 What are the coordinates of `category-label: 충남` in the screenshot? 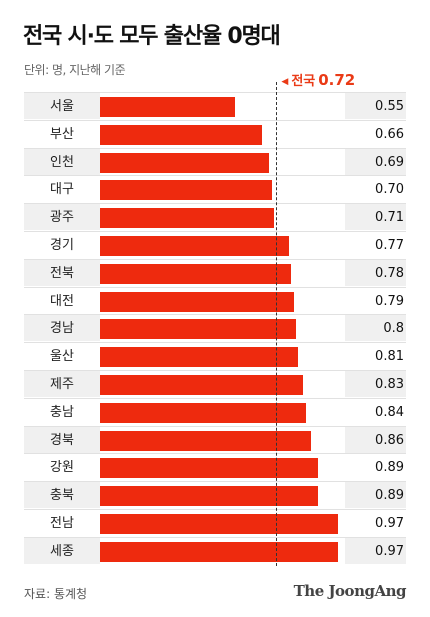 It's located at (62, 411).